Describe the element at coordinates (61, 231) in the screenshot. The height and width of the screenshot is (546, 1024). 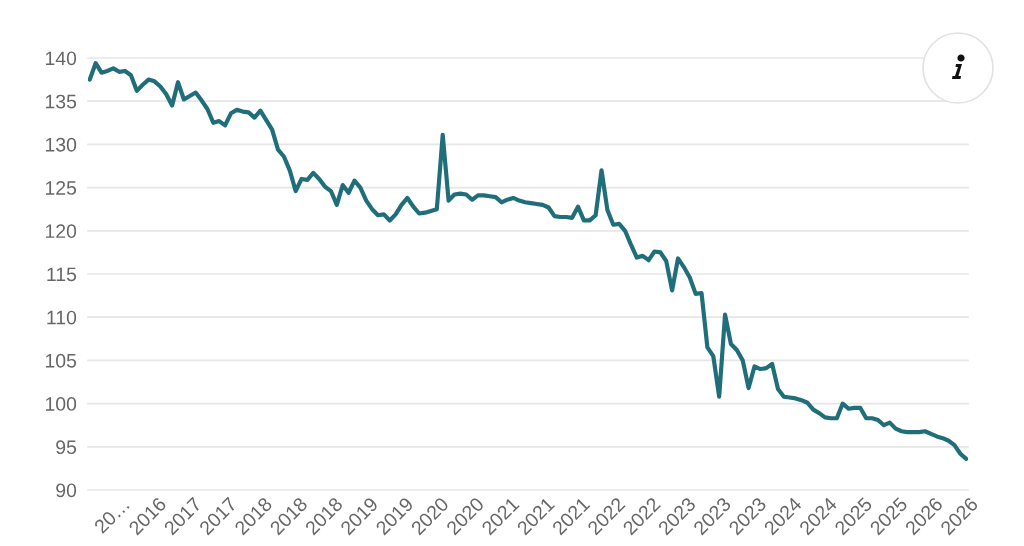
I see `y-tick-label: 120` at that location.